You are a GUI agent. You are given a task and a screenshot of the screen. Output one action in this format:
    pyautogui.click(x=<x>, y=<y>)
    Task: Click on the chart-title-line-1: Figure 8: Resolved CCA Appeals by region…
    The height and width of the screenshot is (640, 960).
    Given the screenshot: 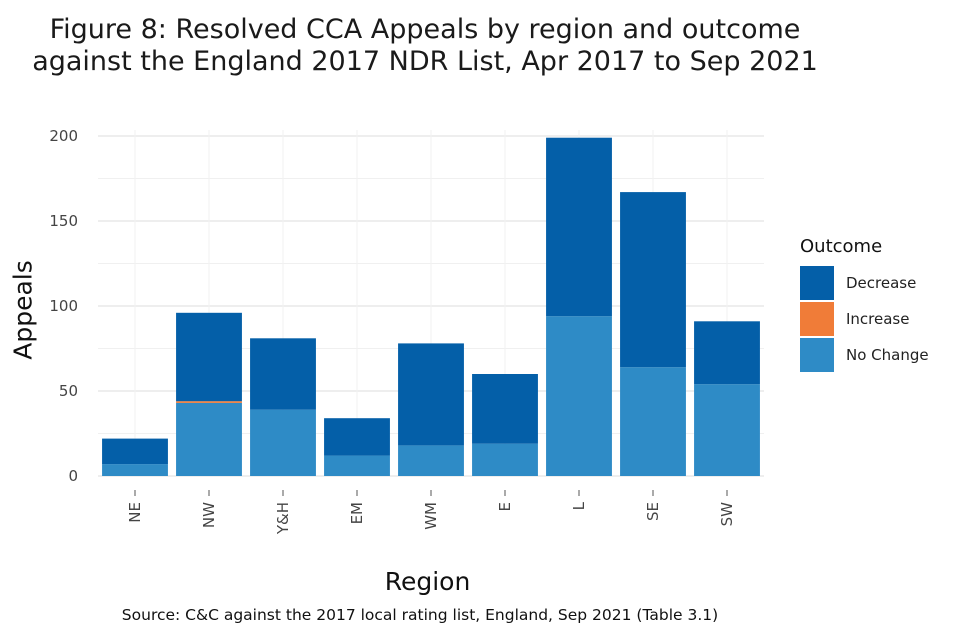 What is the action you would take?
    pyautogui.click(x=425, y=29)
    